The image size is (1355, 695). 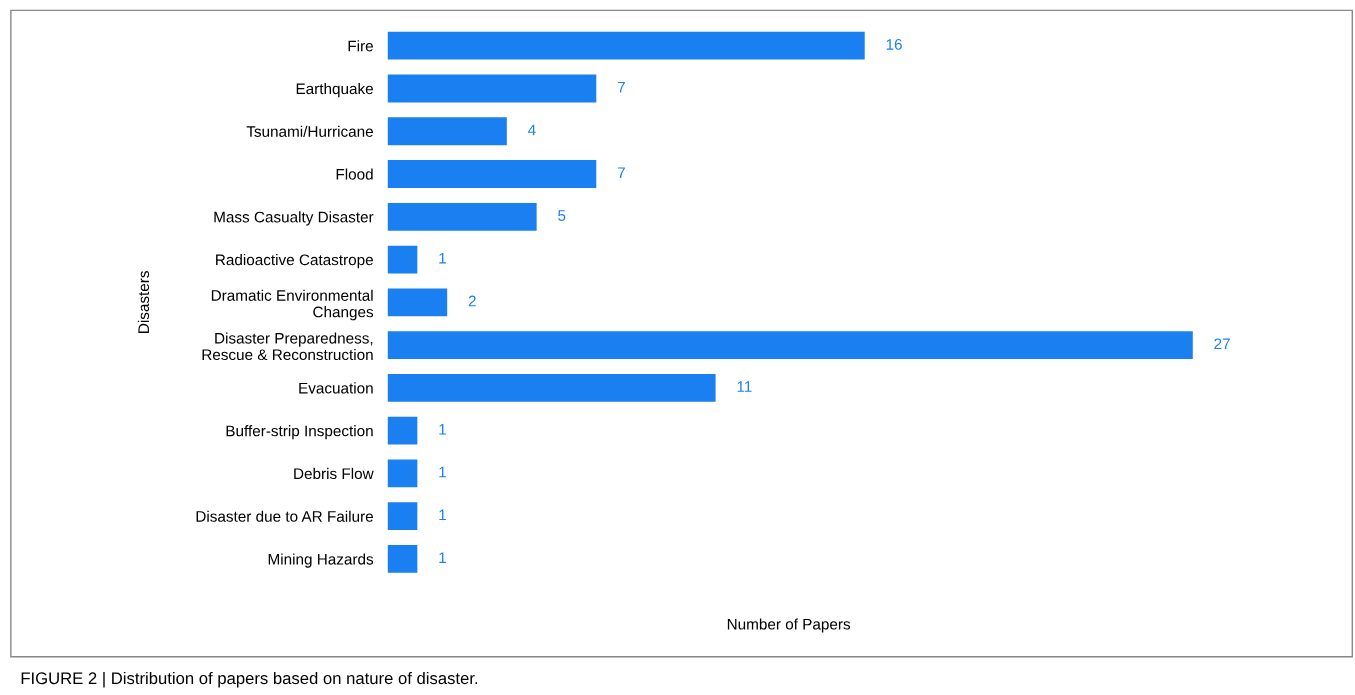 What do you see at coordinates (334, 90) in the screenshot?
I see `y-tick-label: Earthquake` at bounding box center [334, 90].